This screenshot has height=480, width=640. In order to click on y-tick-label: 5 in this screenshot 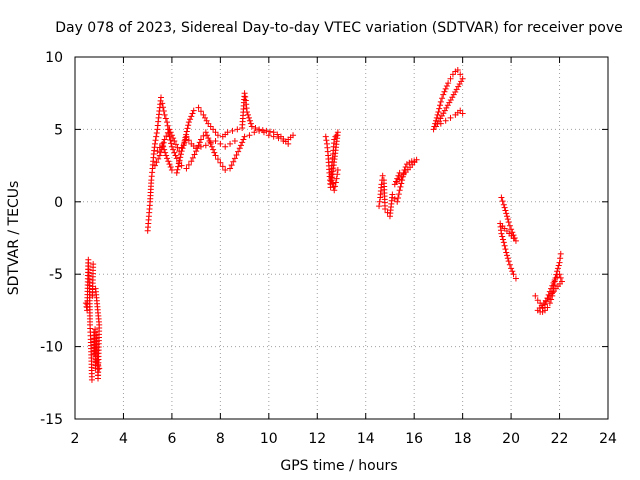, I will do `click(58, 130)`.